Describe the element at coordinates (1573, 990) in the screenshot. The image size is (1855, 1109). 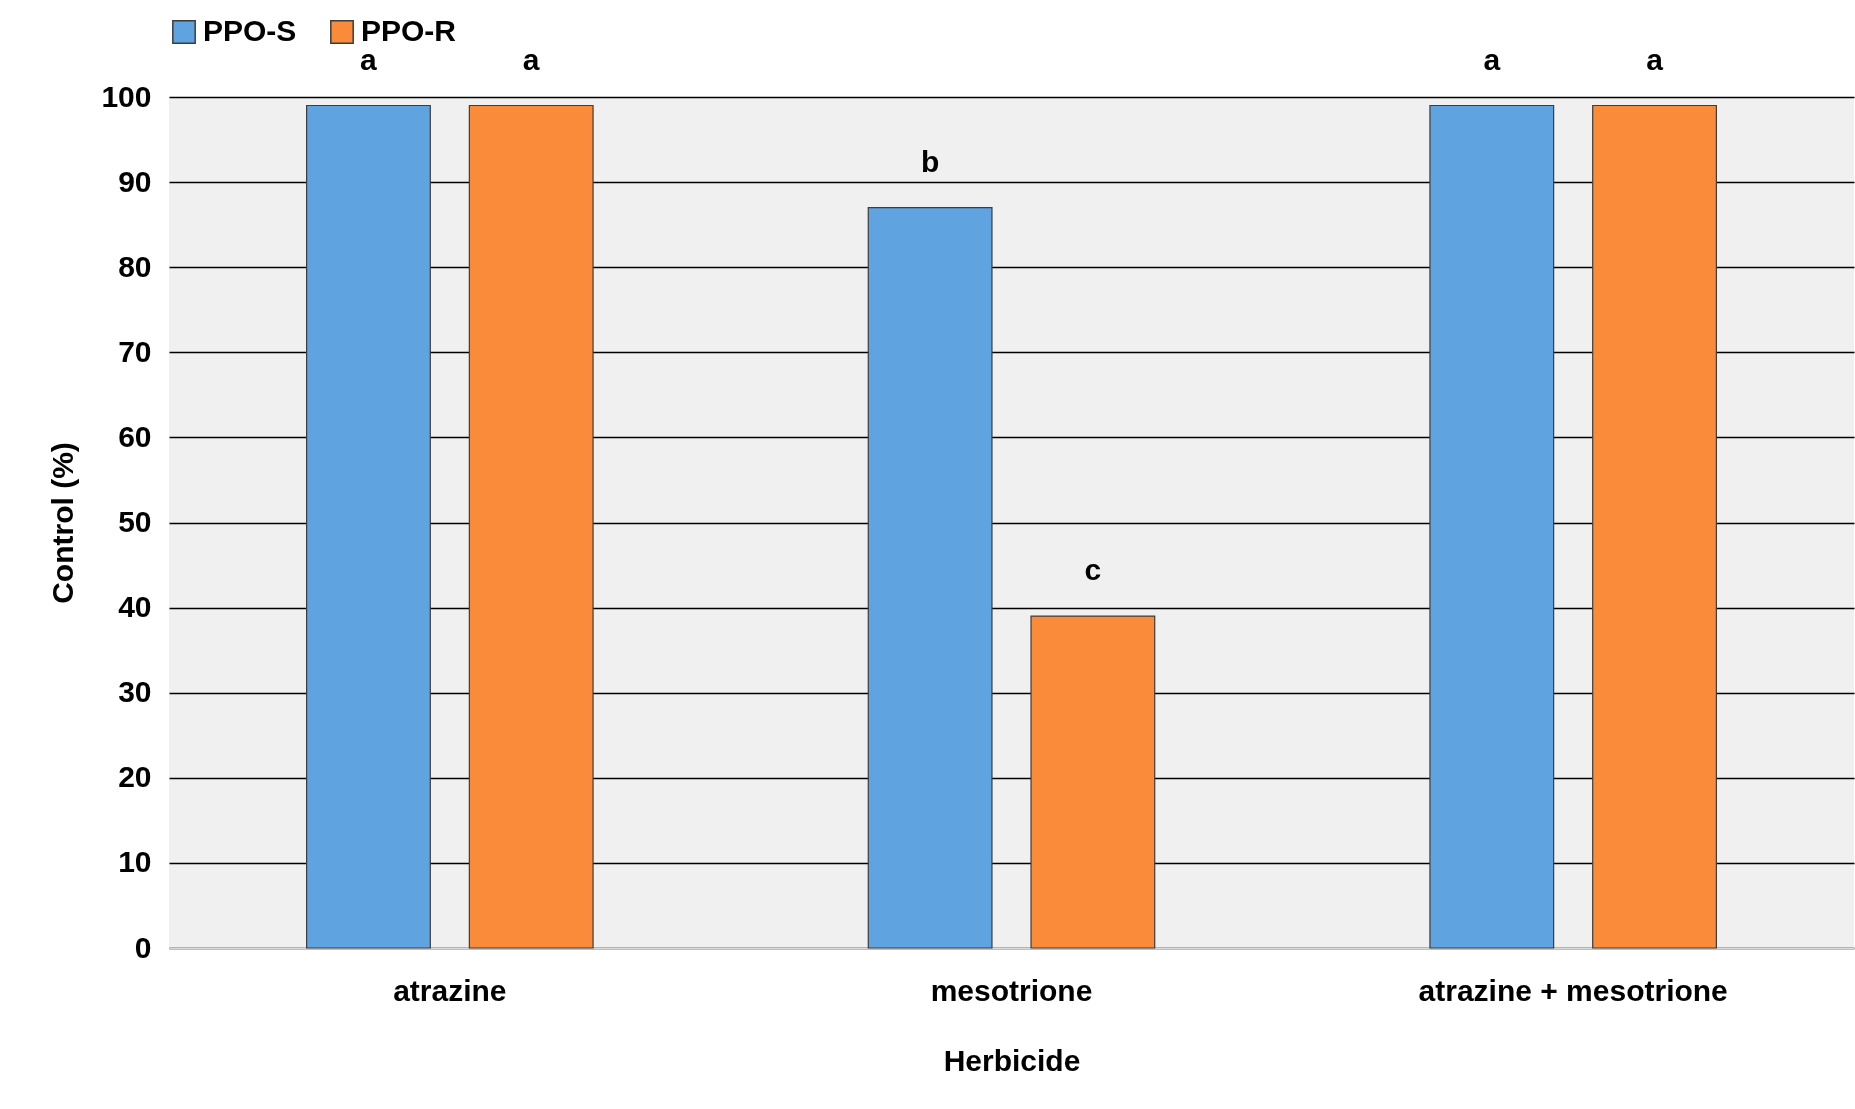
I see `x-tick-label: atrazine + mesotrione` at that location.